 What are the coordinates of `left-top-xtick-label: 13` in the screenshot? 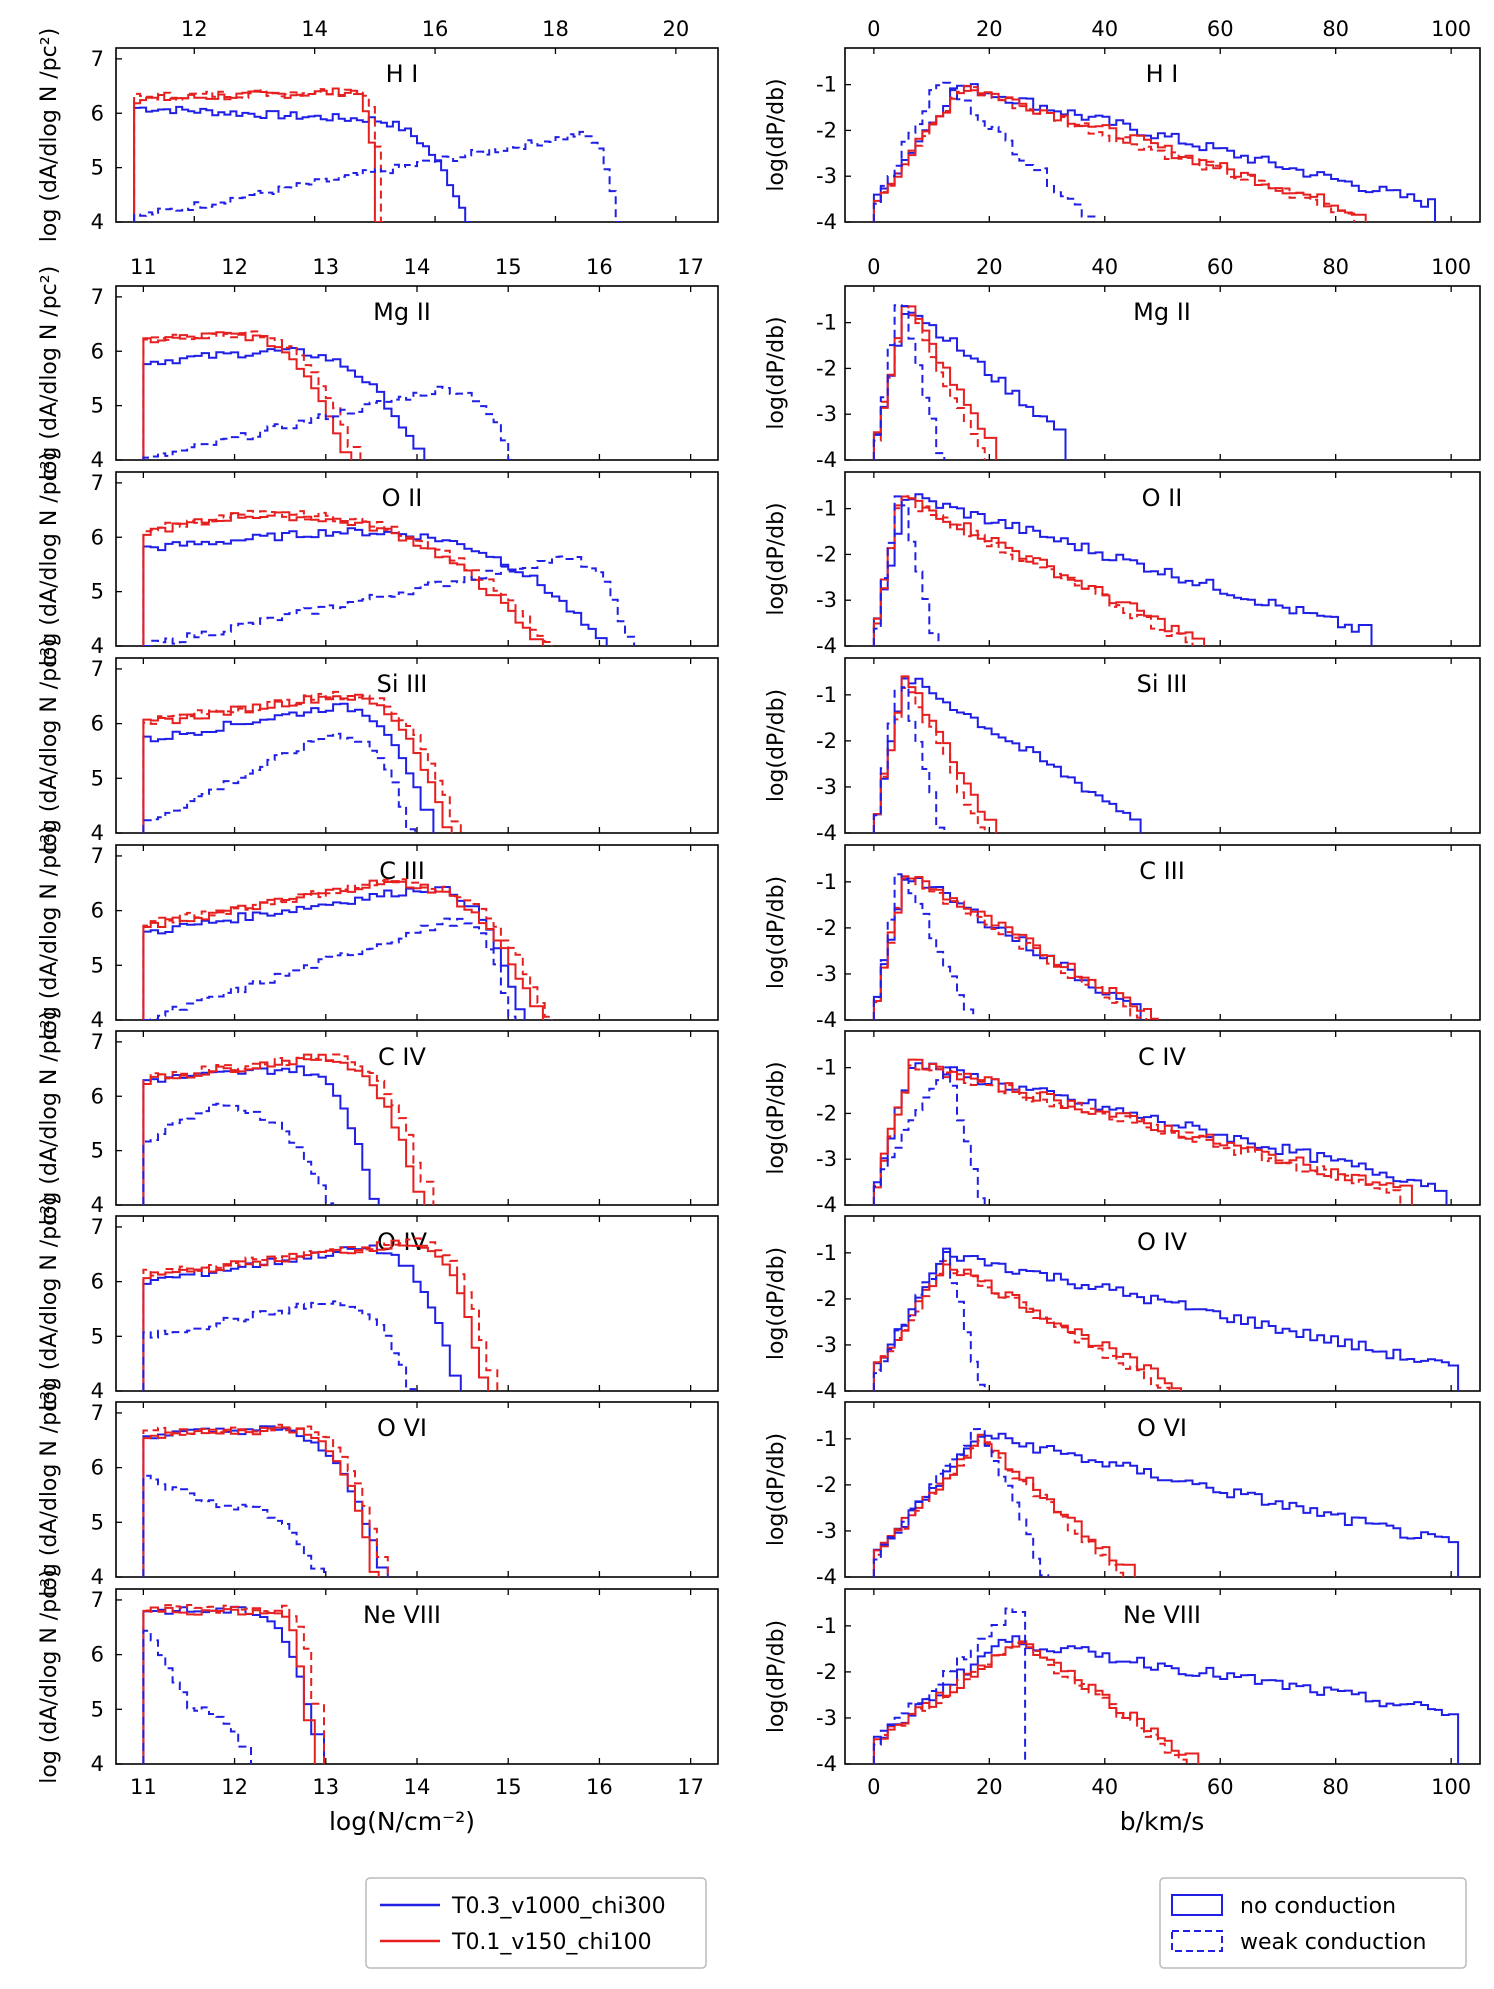 It's located at (325, 267).